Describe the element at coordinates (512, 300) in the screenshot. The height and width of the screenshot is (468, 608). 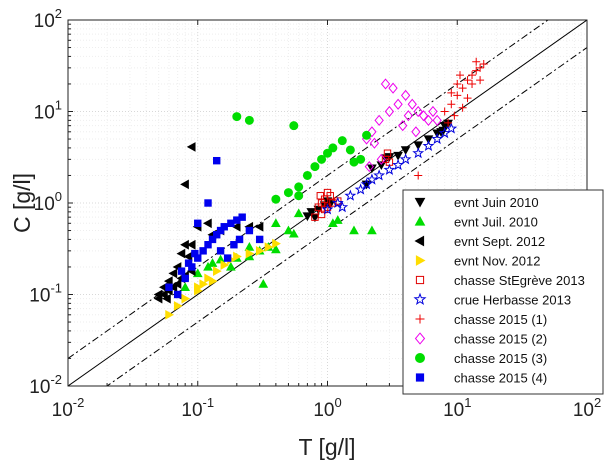
I see `legend-label: crue Herbasse 2013` at that location.